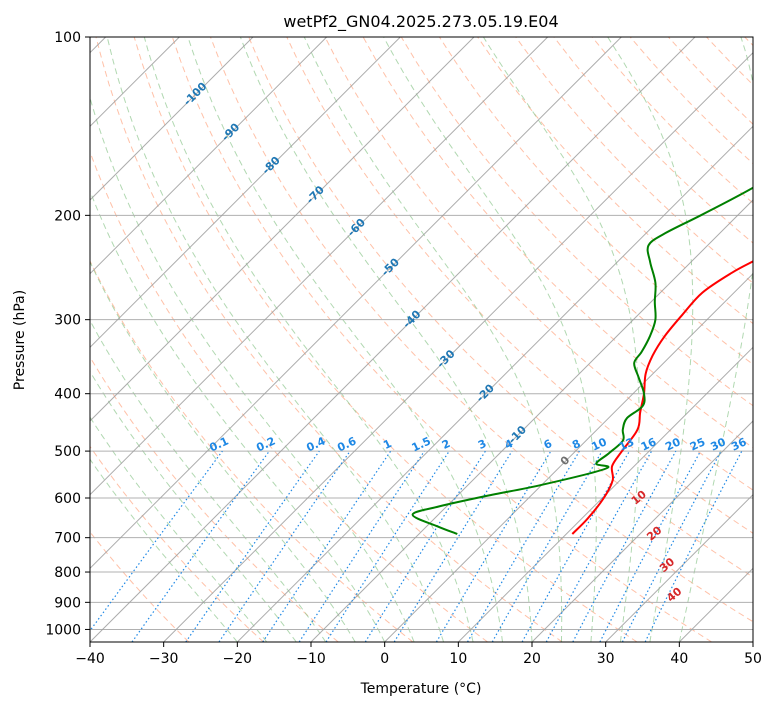 This screenshot has height=708, width=775. I want to click on mixing-ratio-label: 10, so click(599, 444).